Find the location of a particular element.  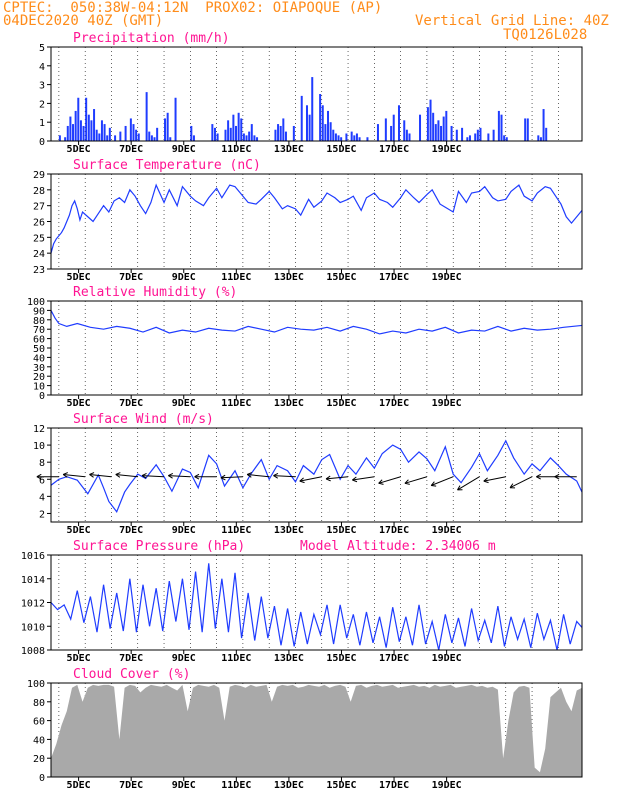

cloud-ytick-label: 80 is located at coordinates (39, 703).